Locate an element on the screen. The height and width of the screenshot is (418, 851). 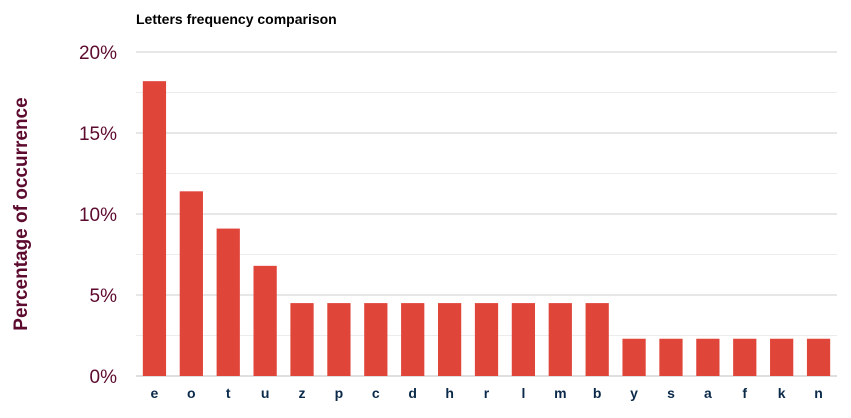
y-tick-label: 10% is located at coordinates (98, 215).